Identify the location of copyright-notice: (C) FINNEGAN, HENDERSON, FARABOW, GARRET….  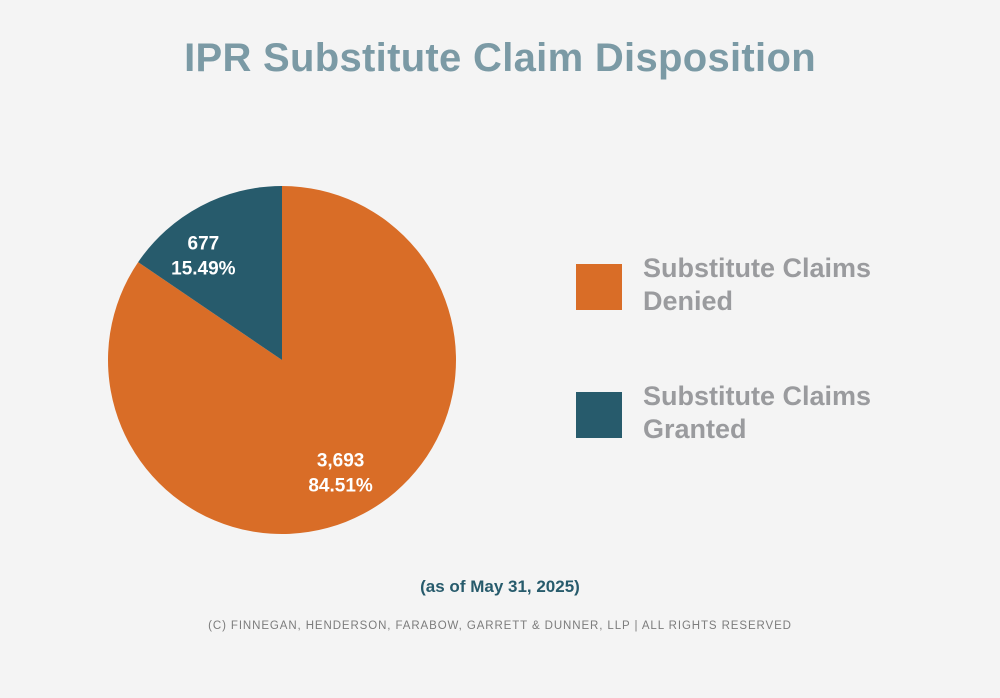
(500, 626).